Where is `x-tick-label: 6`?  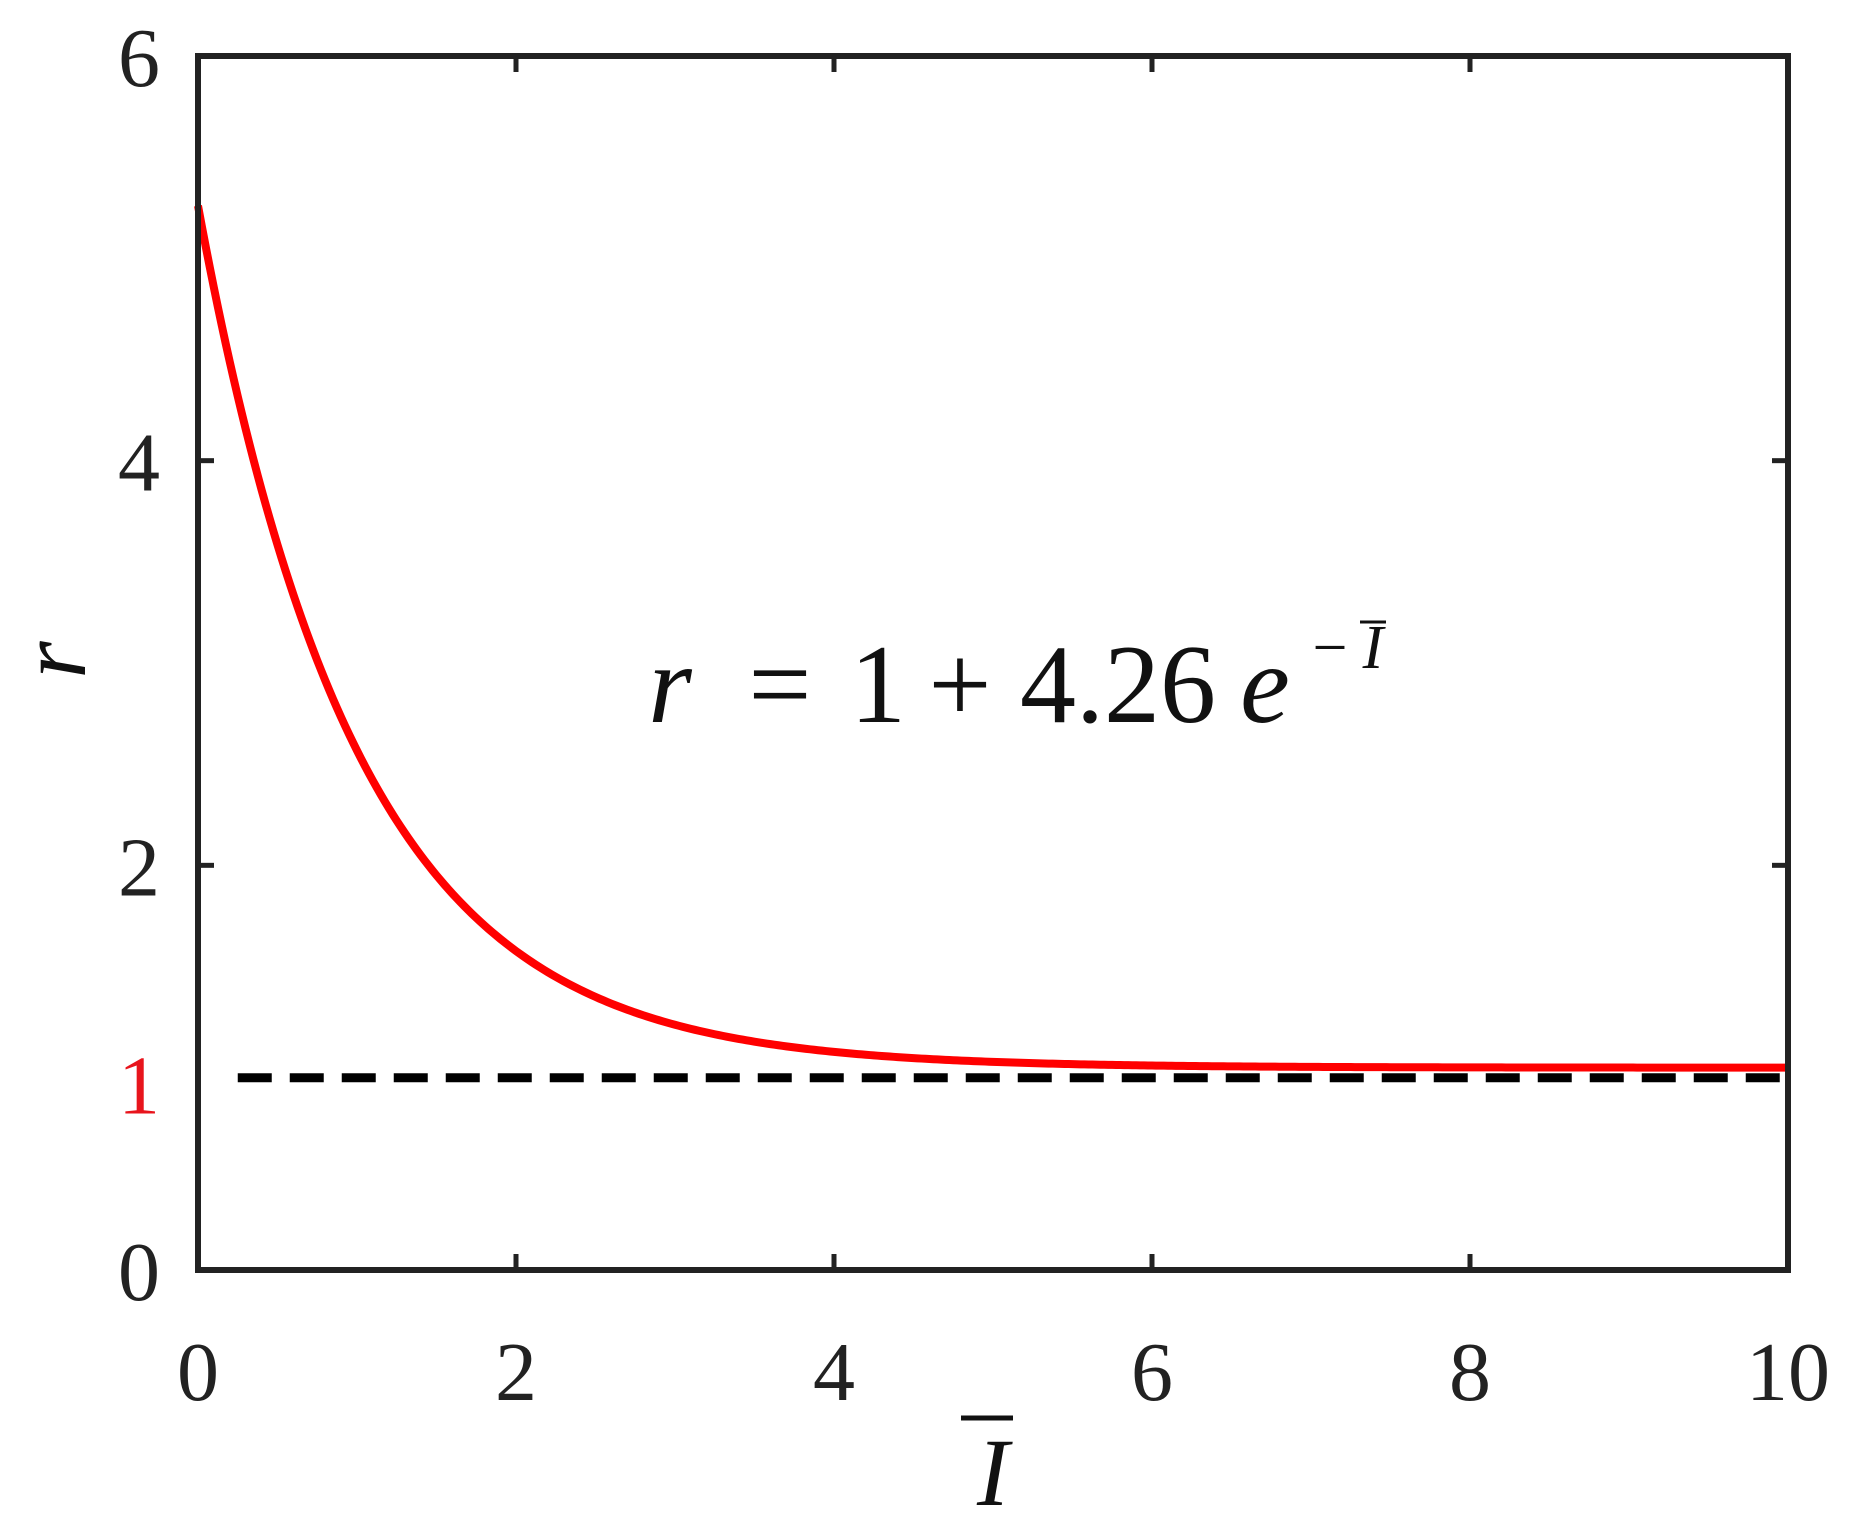 x-tick-label: 6 is located at coordinates (1152, 1372).